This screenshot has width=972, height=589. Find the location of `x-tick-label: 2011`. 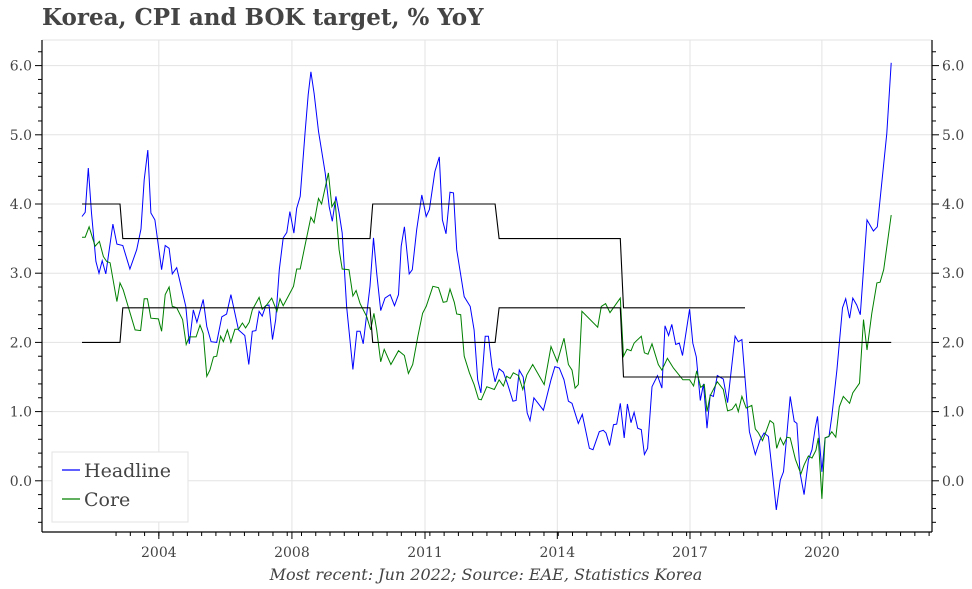

x-tick-label: 2011 is located at coordinates (425, 553).